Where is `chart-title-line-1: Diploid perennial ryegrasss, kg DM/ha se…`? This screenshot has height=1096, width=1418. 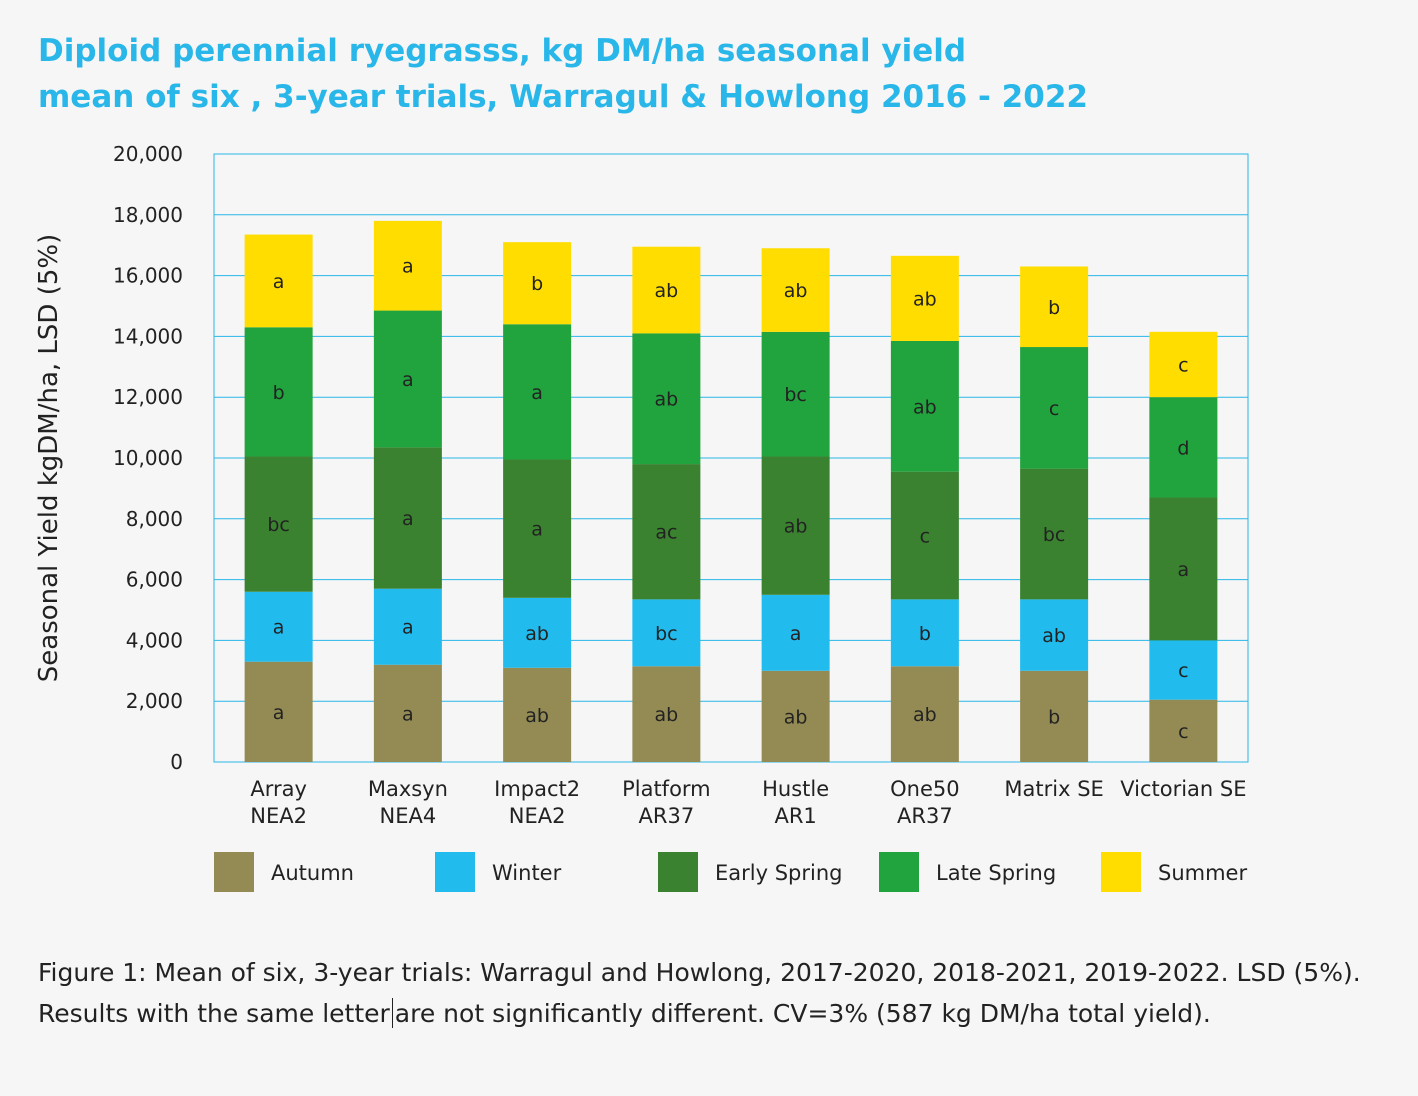 chart-title-line-1: Diploid perennial ryegrasss, kg DM/ha se… is located at coordinates (502, 51).